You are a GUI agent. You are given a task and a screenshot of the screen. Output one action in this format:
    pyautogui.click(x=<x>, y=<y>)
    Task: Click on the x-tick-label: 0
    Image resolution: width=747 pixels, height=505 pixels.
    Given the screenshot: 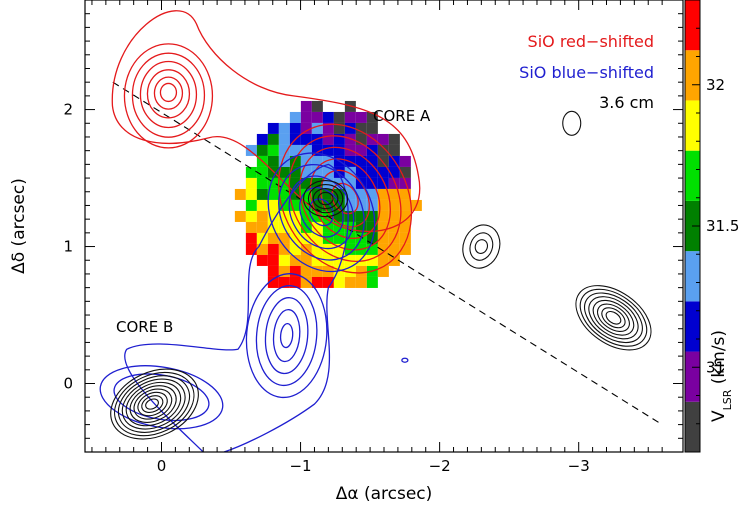 What is the action you would take?
    pyautogui.click(x=162, y=466)
    